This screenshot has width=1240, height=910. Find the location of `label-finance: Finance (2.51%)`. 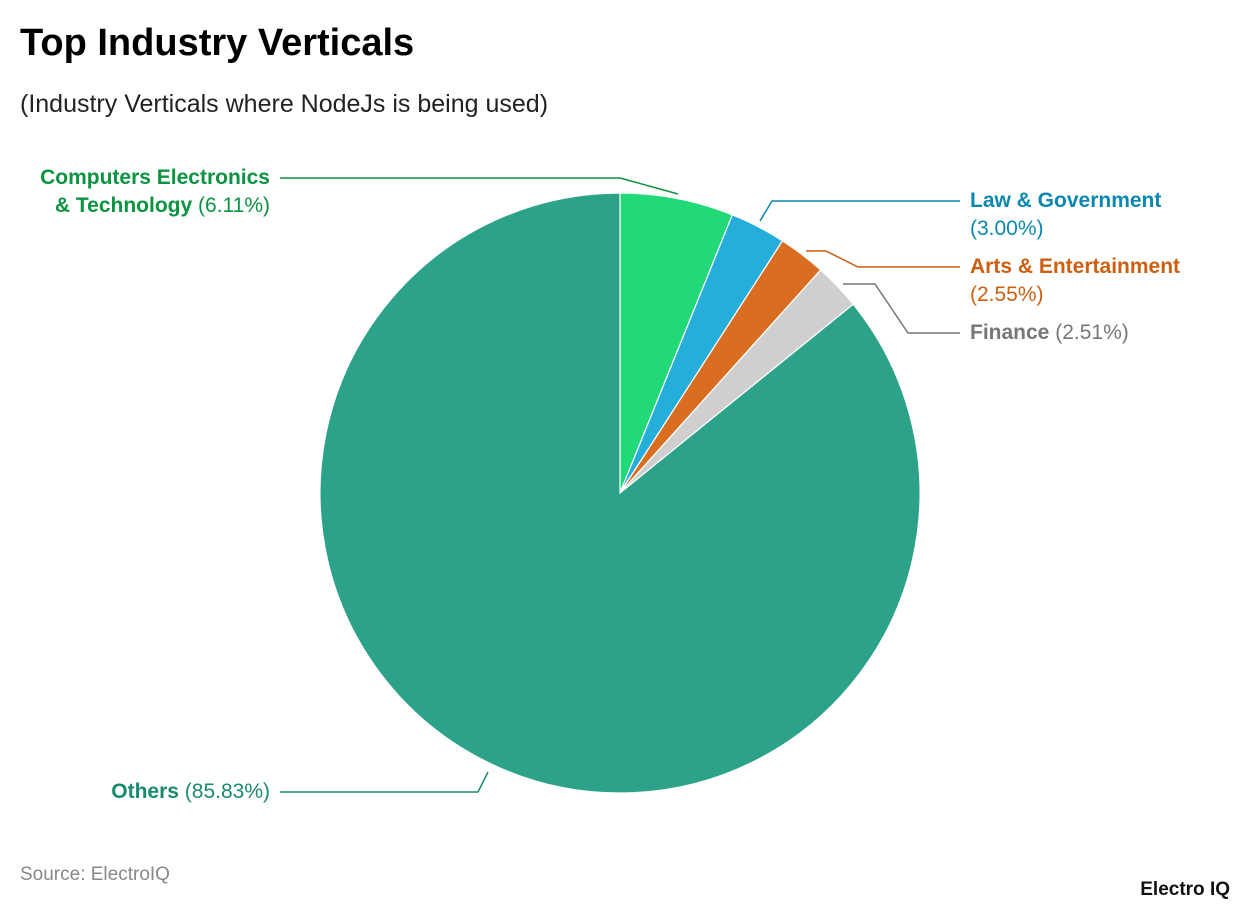

label-finance: Finance (2.51%) is located at coordinates (1049, 333).